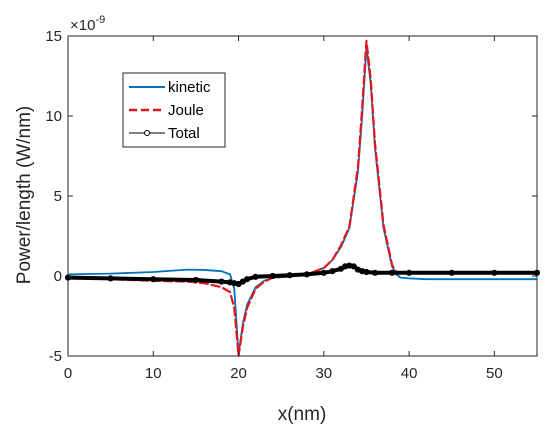 The width and height of the screenshot is (550, 439). Describe the element at coordinates (53, 36) in the screenshot. I see `y-tick-label: 15` at that location.